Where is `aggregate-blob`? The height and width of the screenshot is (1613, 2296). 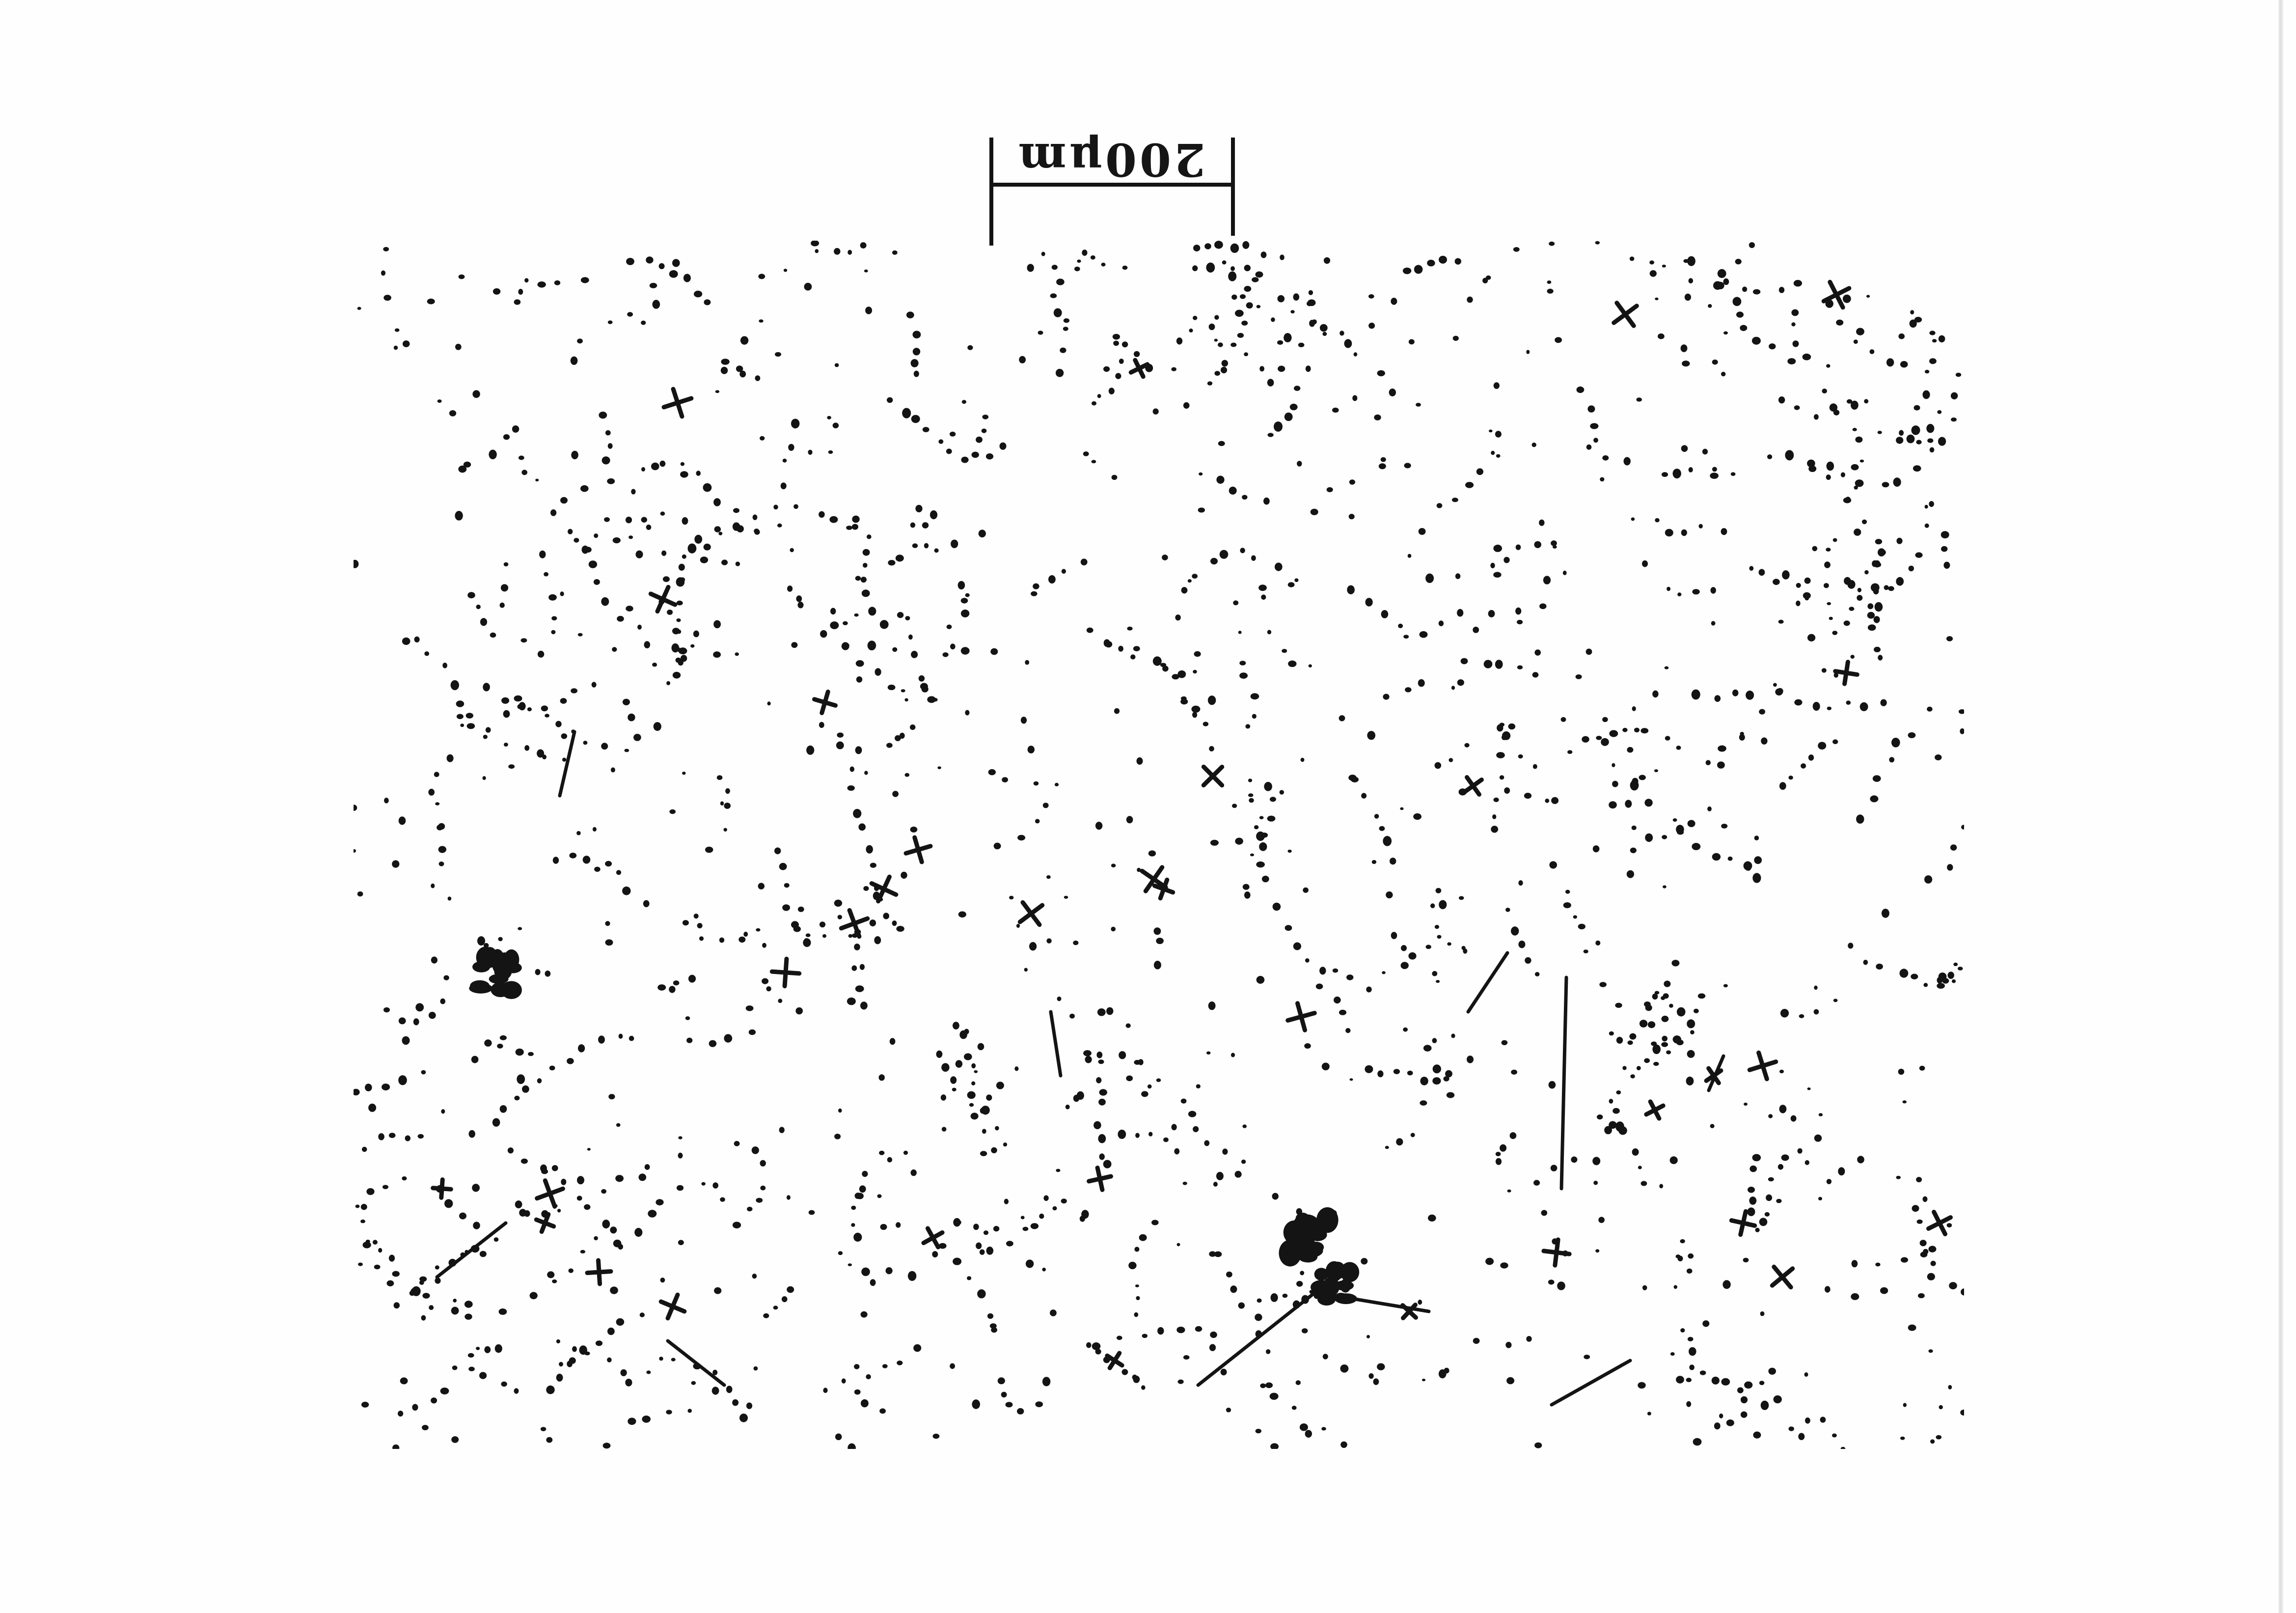 aggregate-blob is located at coordinates (1321, 1274).